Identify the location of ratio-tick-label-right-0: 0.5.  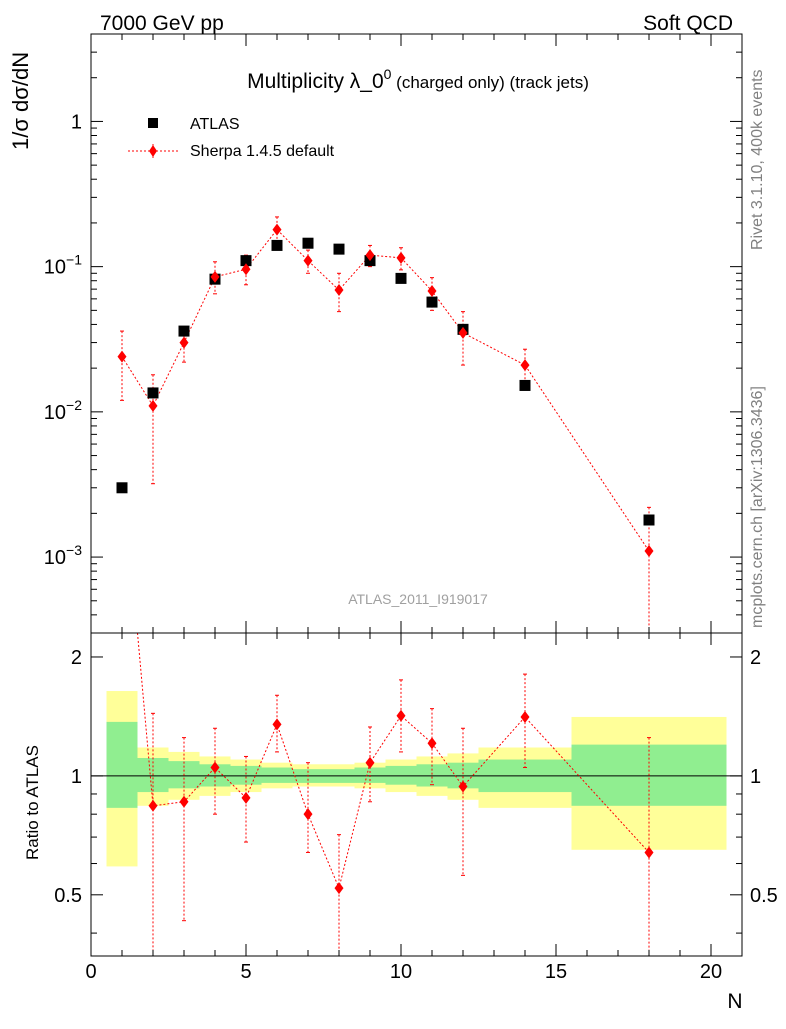
(764, 896).